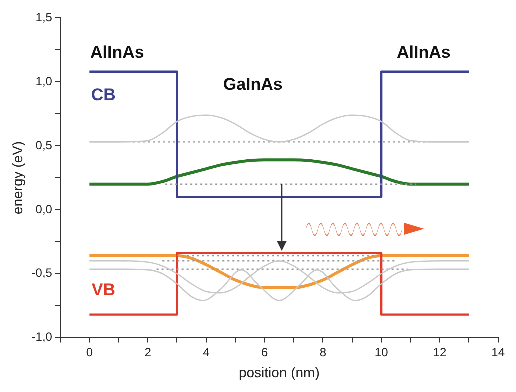  What do you see at coordinates (253, 84) in the screenshot?
I see `annotation: GaInAs` at bounding box center [253, 84].